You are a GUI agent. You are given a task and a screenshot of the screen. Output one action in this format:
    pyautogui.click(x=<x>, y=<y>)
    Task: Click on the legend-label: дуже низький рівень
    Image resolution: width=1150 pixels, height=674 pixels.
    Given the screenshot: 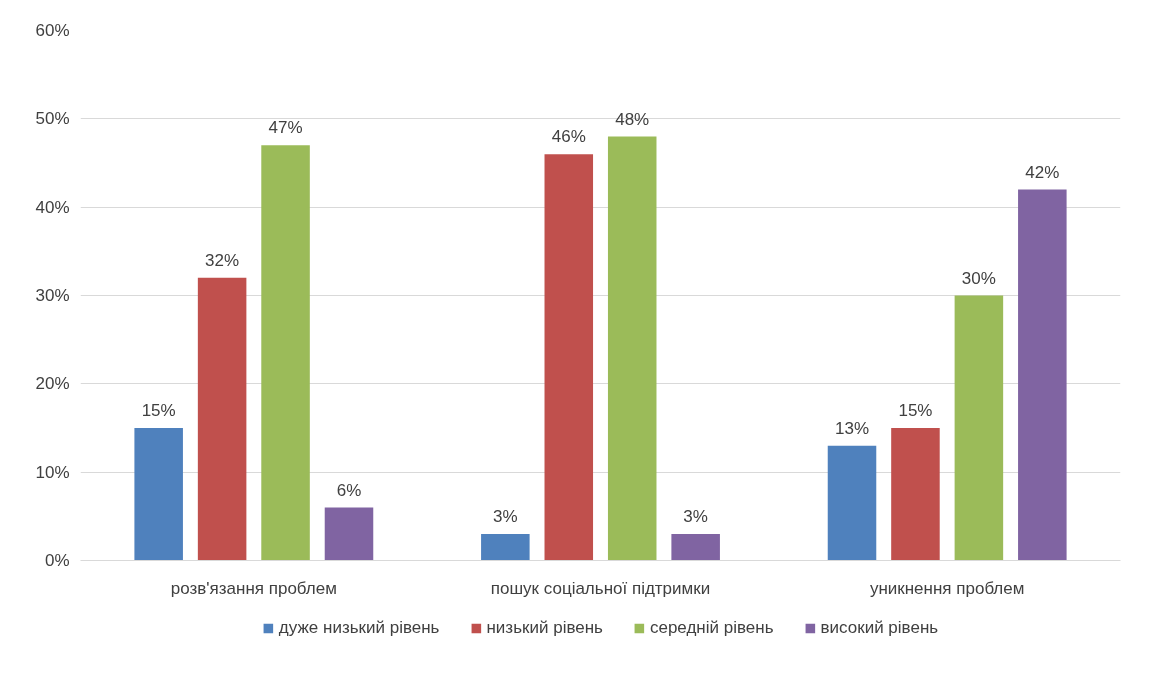 What is the action you would take?
    pyautogui.click(x=359, y=628)
    